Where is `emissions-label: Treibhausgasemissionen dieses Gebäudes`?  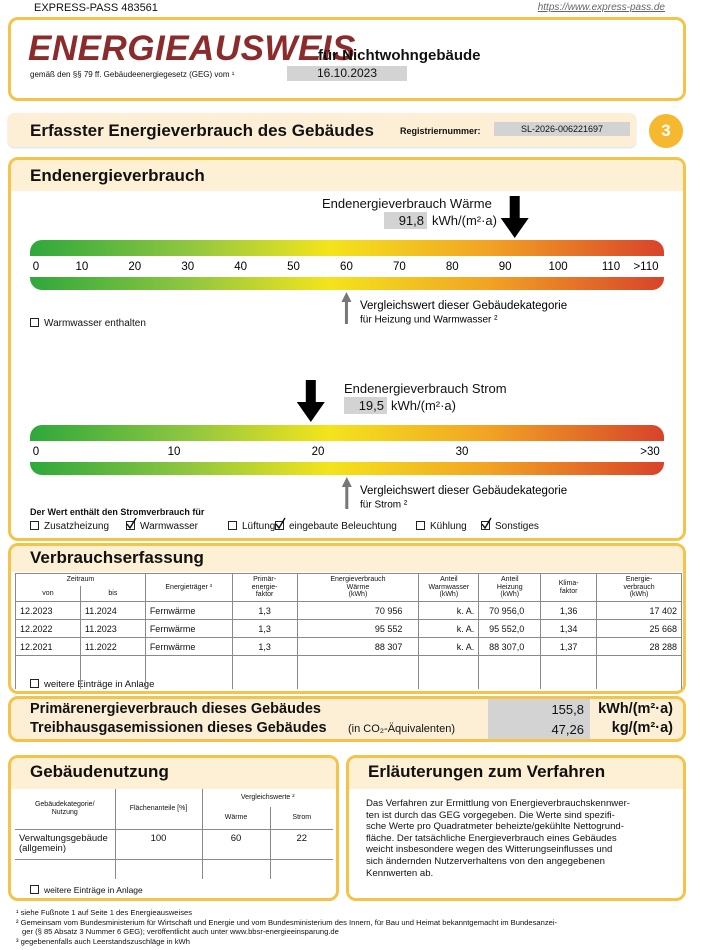 emissions-label: Treibhausgasemissionen dieses Gebäudes is located at coordinates (178, 728).